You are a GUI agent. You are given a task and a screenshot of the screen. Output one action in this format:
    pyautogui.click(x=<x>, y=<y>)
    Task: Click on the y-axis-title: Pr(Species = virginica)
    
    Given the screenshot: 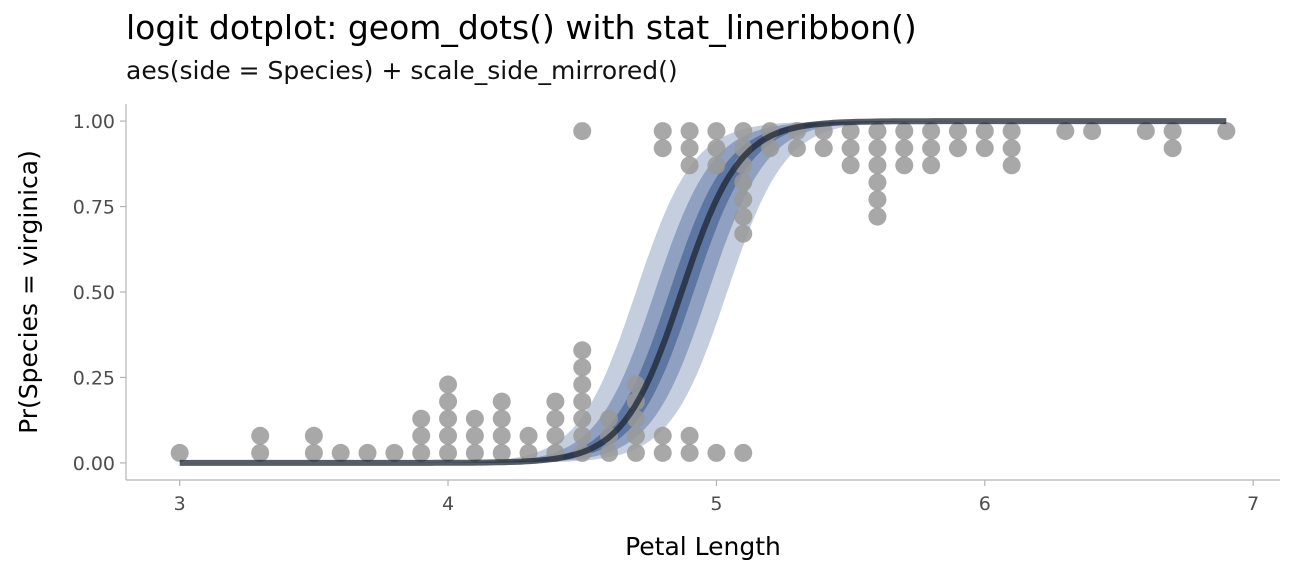 What is the action you would take?
    pyautogui.click(x=28, y=292)
    